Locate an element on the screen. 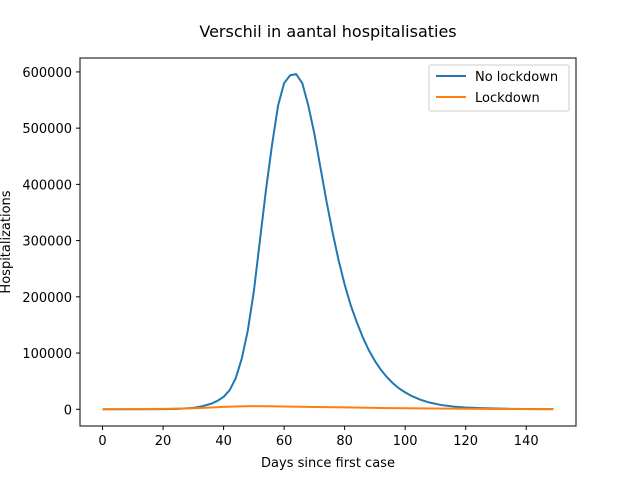 This screenshot has width=640, height=480. legend-label-no-lockdown: No lockdown is located at coordinates (516, 77).